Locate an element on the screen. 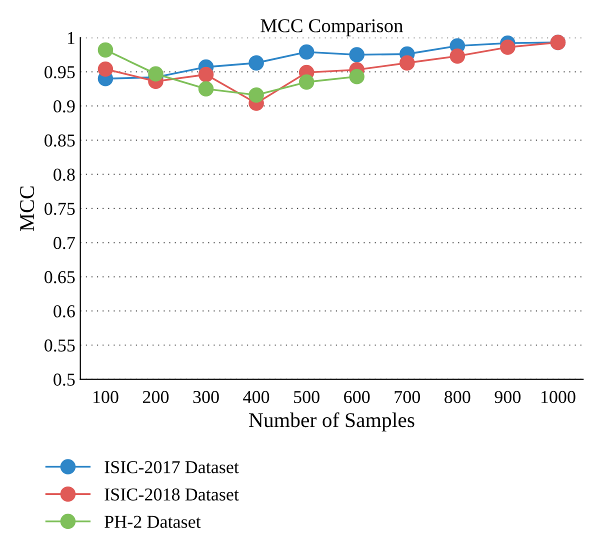  x-tick-label: 1000 is located at coordinates (558, 397).